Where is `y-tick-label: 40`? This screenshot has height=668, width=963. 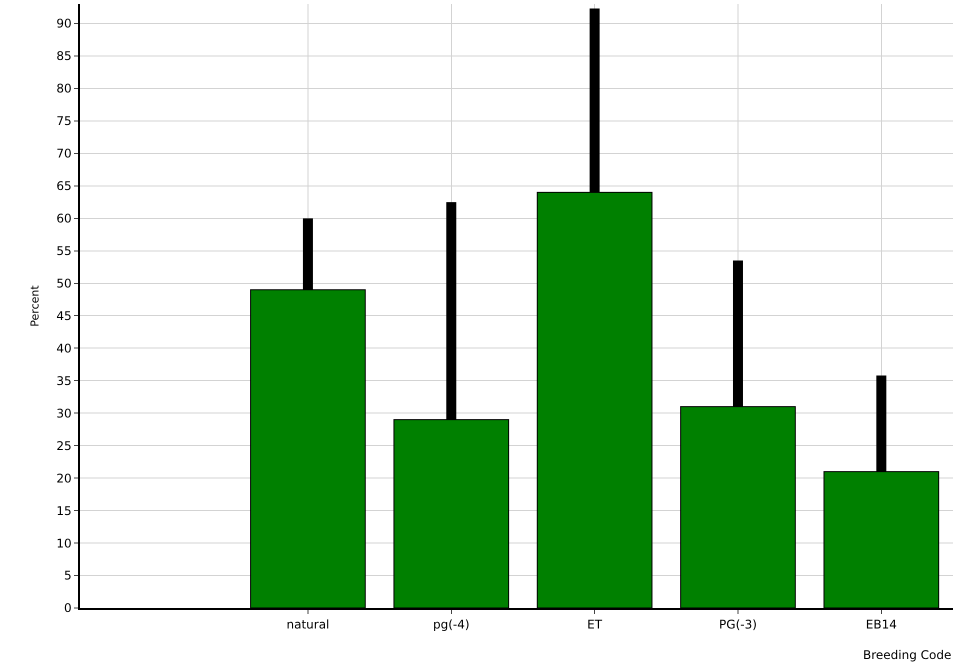
y-tick-label: 40 is located at coordinates (64, 348).